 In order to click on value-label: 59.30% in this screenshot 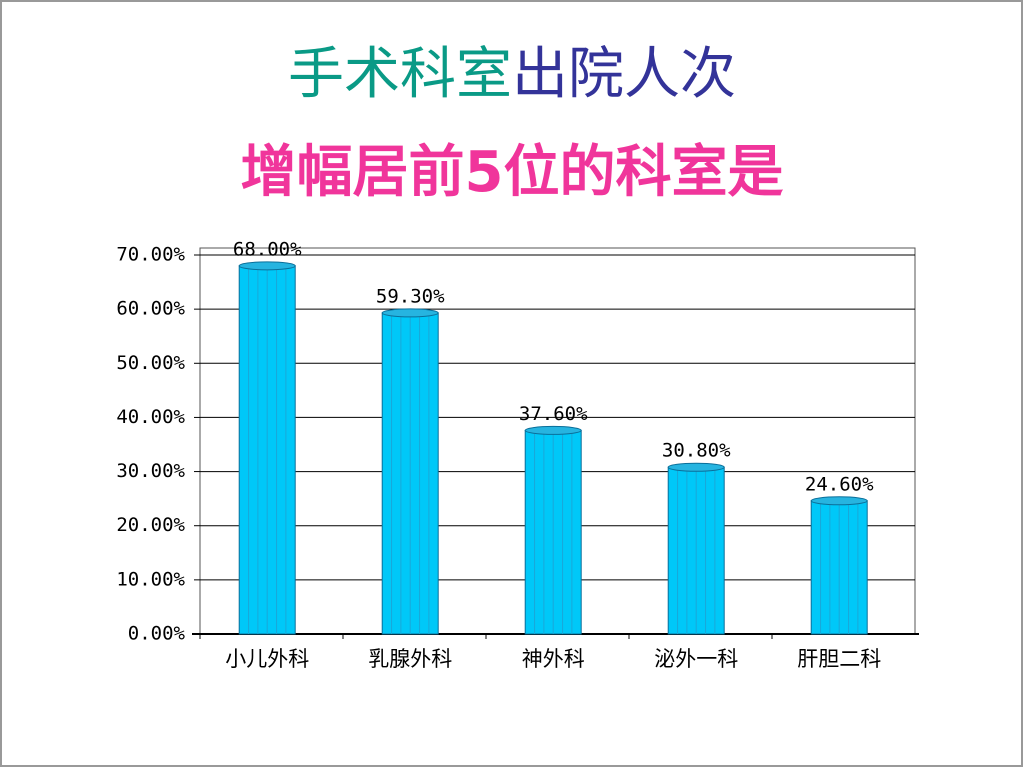, I will do `click(410, 296)`.